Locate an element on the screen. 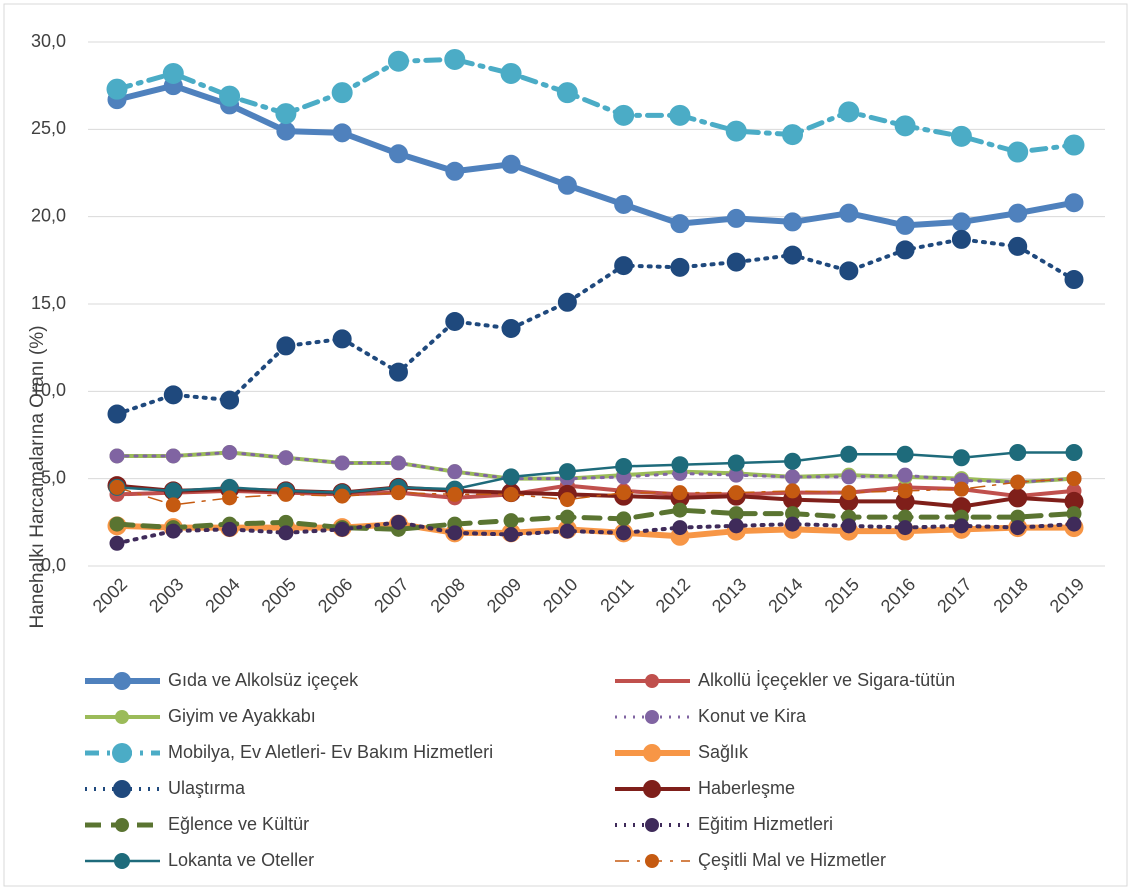 This screenshot has height=890, width=1131. legend-label: Alkollü İçeçekler ve Sigara-tütün is located at coordinates (826, 680).